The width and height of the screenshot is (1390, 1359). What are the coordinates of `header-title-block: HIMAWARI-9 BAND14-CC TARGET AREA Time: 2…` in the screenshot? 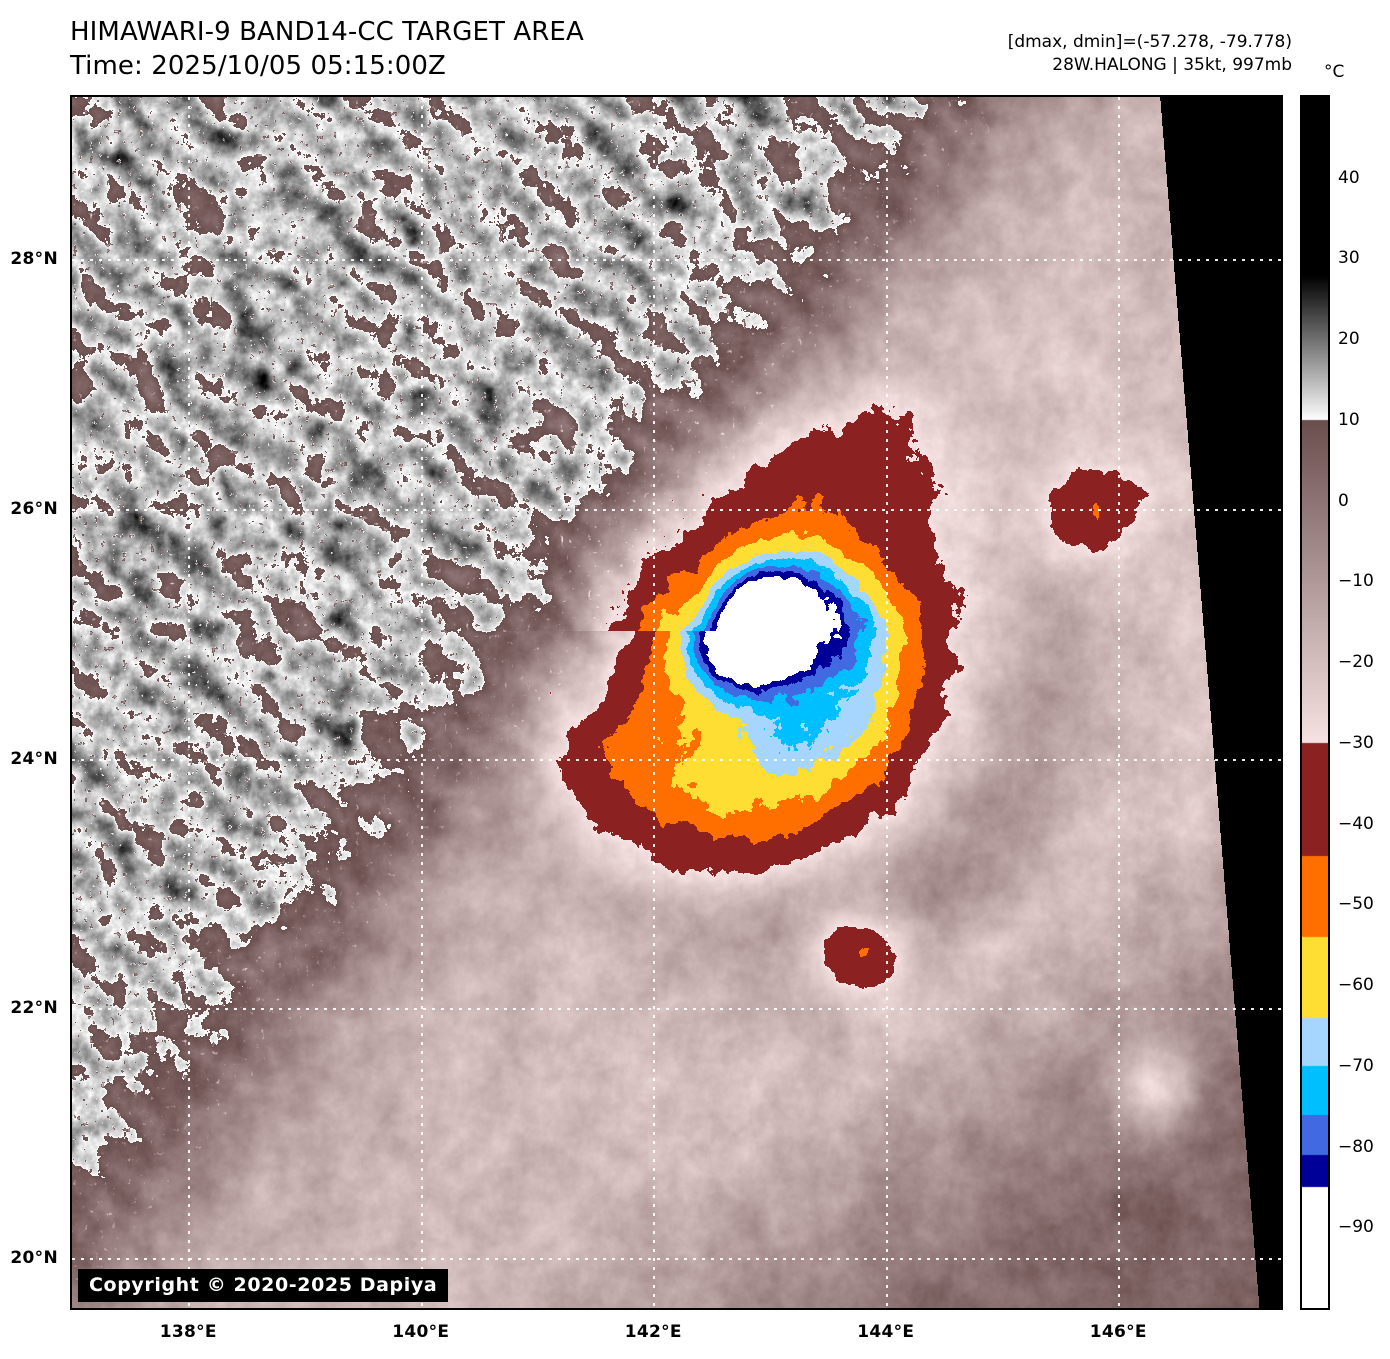 It's located at (327, 50).